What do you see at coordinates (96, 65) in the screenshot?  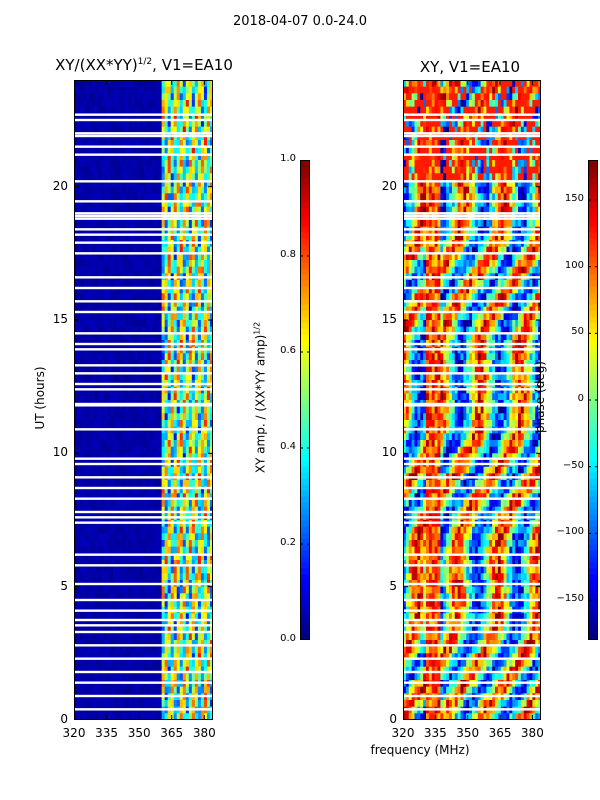 I see `amplitude-title-prefix: XY/(XX*YY)` at bounding box center [96, 65].